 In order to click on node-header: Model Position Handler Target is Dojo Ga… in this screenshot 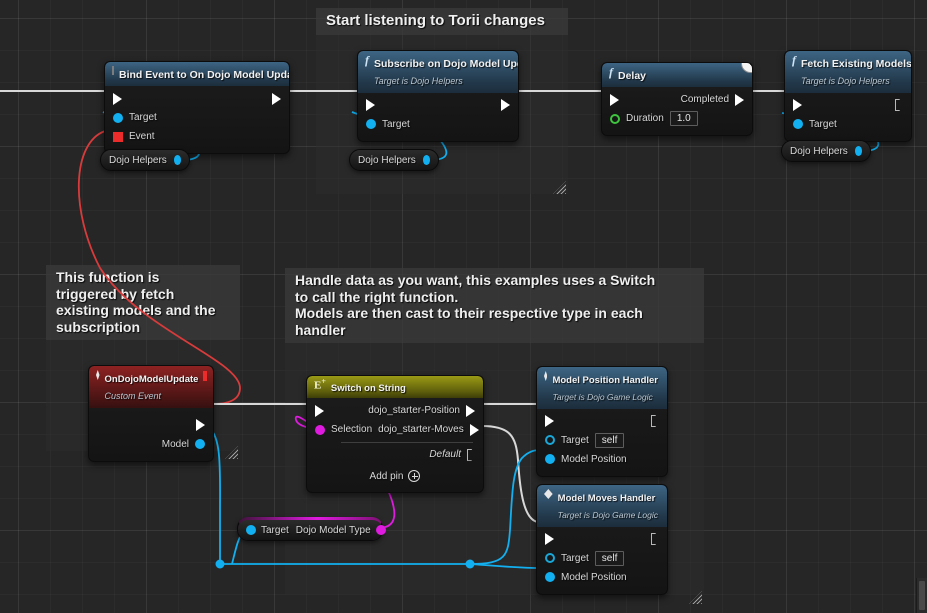, I will do `click(602, 388)`.